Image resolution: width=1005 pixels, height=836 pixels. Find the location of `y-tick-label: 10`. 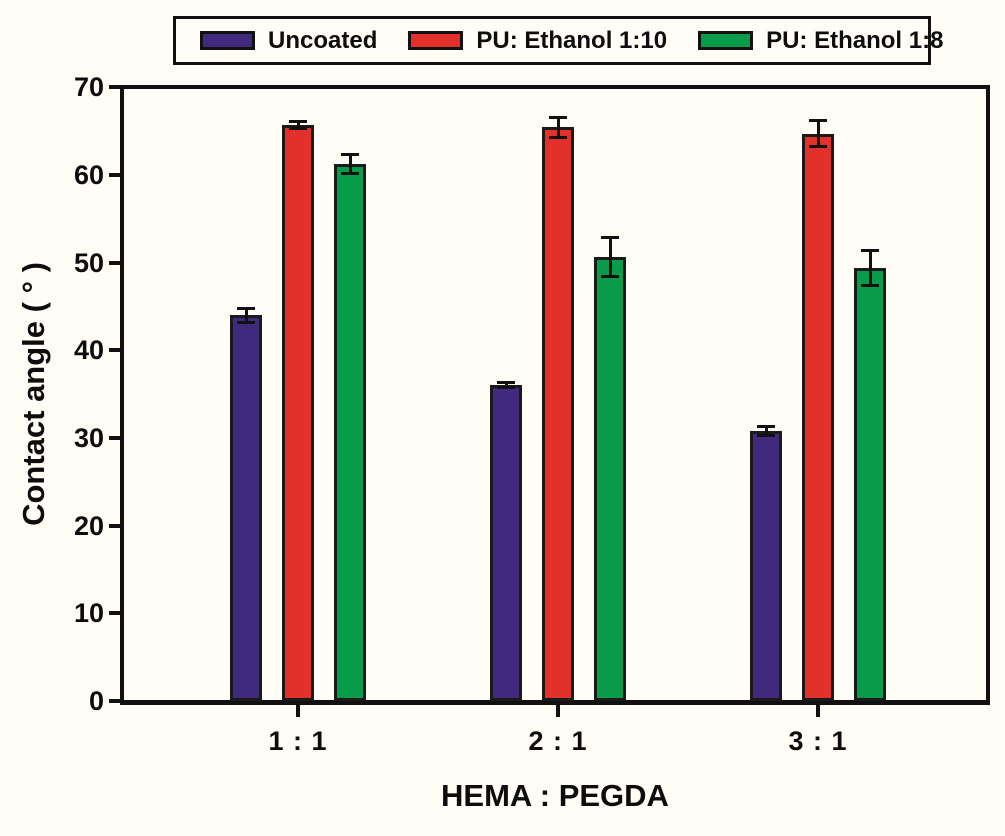

y-tick-label: 10 is located at coordinates (88, 613).